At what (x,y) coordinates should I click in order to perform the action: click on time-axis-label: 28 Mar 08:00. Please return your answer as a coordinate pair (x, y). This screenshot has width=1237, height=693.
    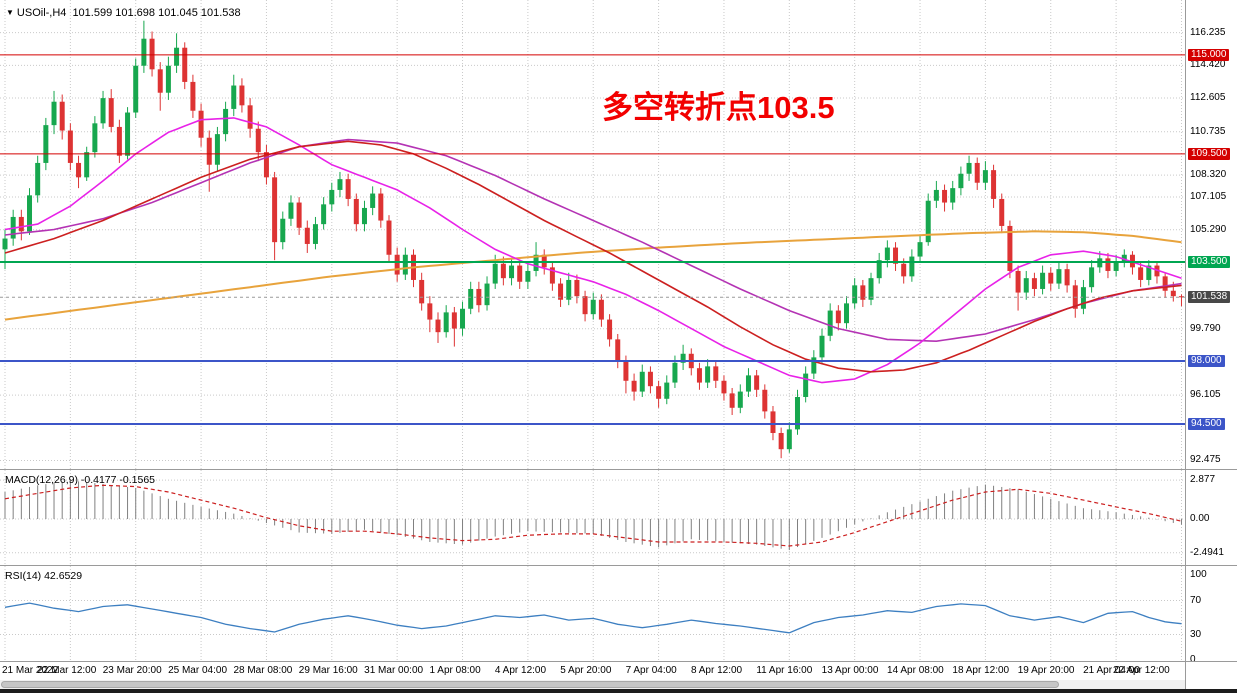
    Looking at the image, I should click on (263, 670).